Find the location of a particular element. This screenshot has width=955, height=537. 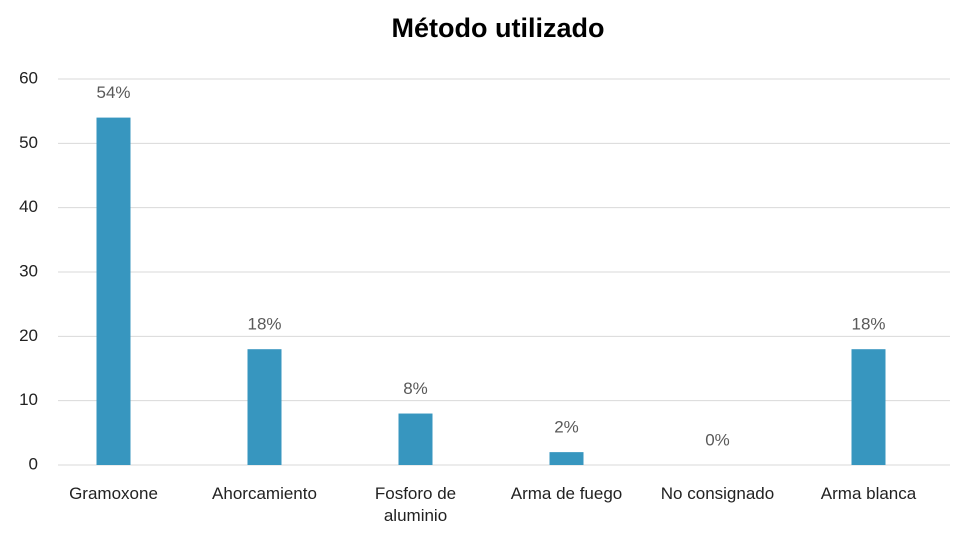

x-tick-label-box: Arma blanca is located at coordinates (868, 493).